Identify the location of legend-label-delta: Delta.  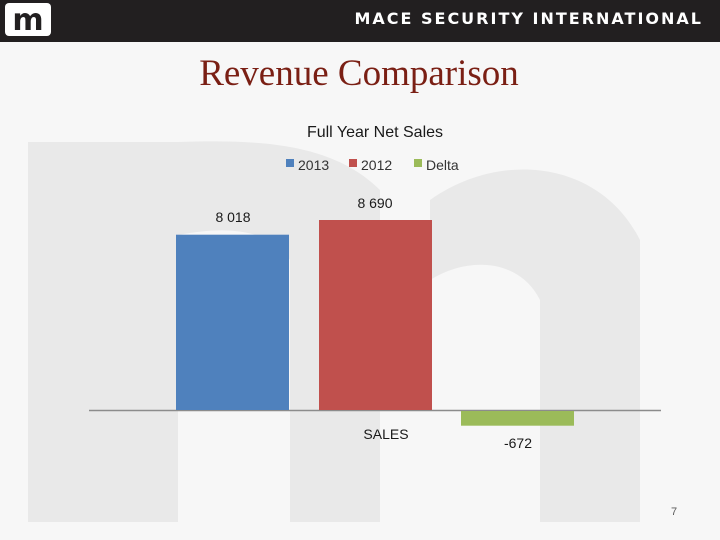
(442, 165).